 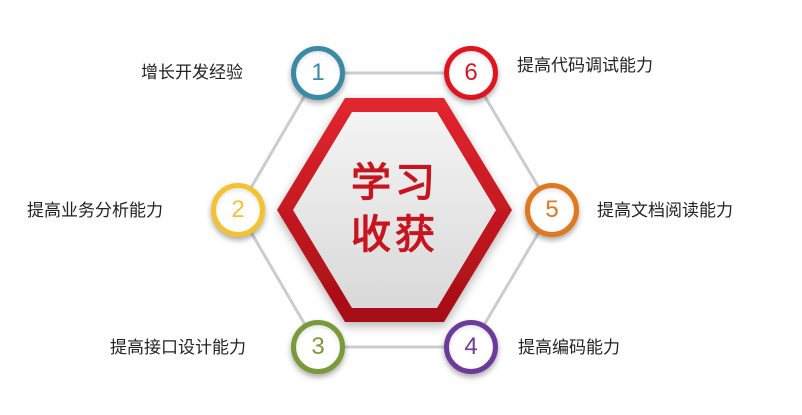 What do you see at coordinates (665, 211) in the screenshot?
I see `step-label-5: 提高文档阅读能力` at bounding box center [665, 211].